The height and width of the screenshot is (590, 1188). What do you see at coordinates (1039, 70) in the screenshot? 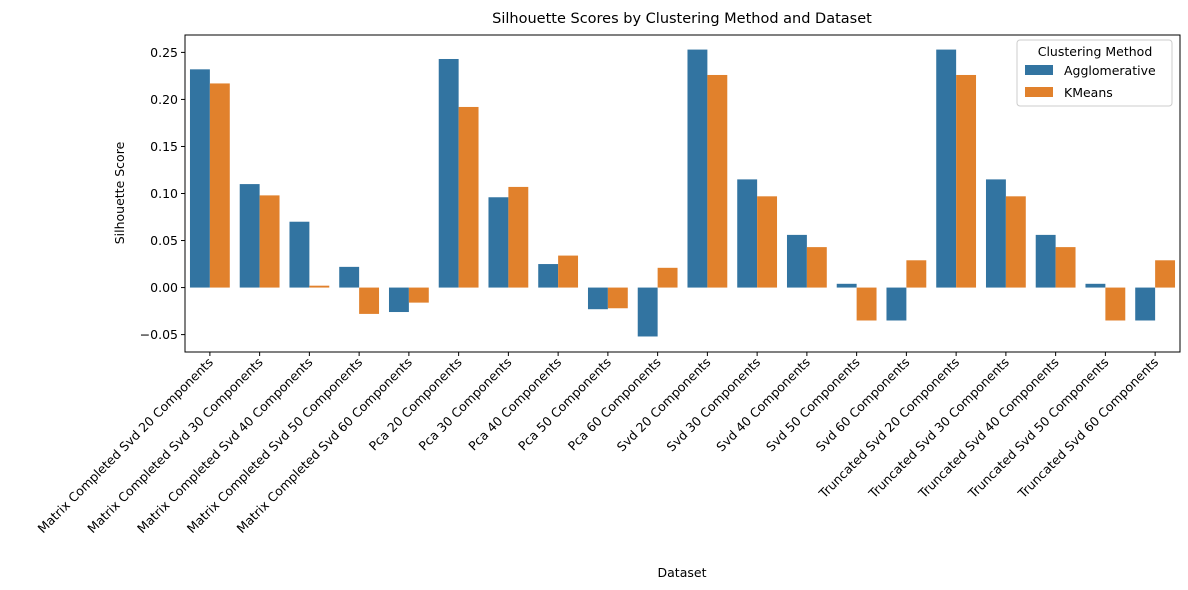
I see `legend-swatch-agglomerative` at bounding box center [1039, 70].